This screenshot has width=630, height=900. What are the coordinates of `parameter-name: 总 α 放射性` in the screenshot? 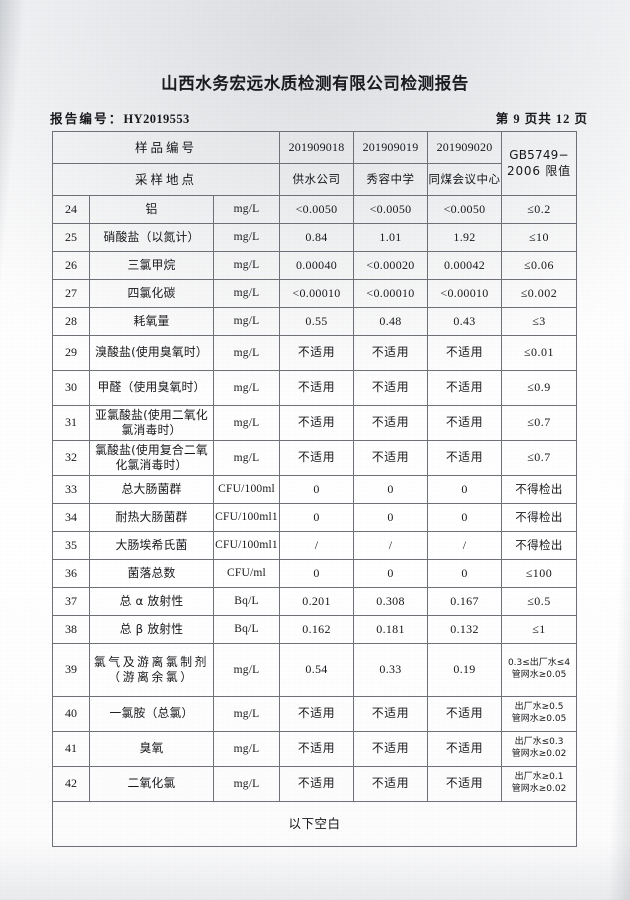 It's located at (151, 601).